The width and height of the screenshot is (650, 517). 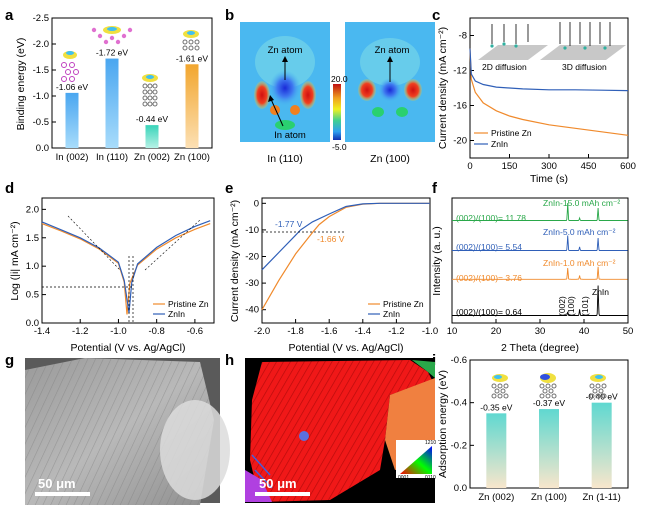 What do you see at coordinates (42, 331) in the screenshot?
I see `panel-d-xtick-label: -1.4` at bounding box center [42, 331].